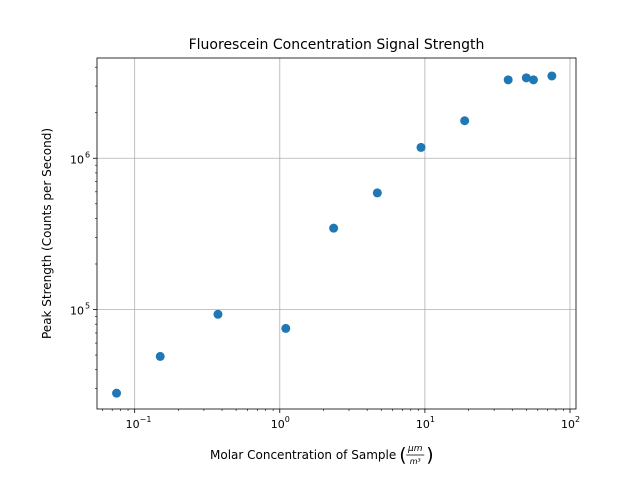 This screenshot has height=480, width=640. Describe the element at coordinates (402, 455) in the screenshot. I see `unit-paren-open: (` at that location.